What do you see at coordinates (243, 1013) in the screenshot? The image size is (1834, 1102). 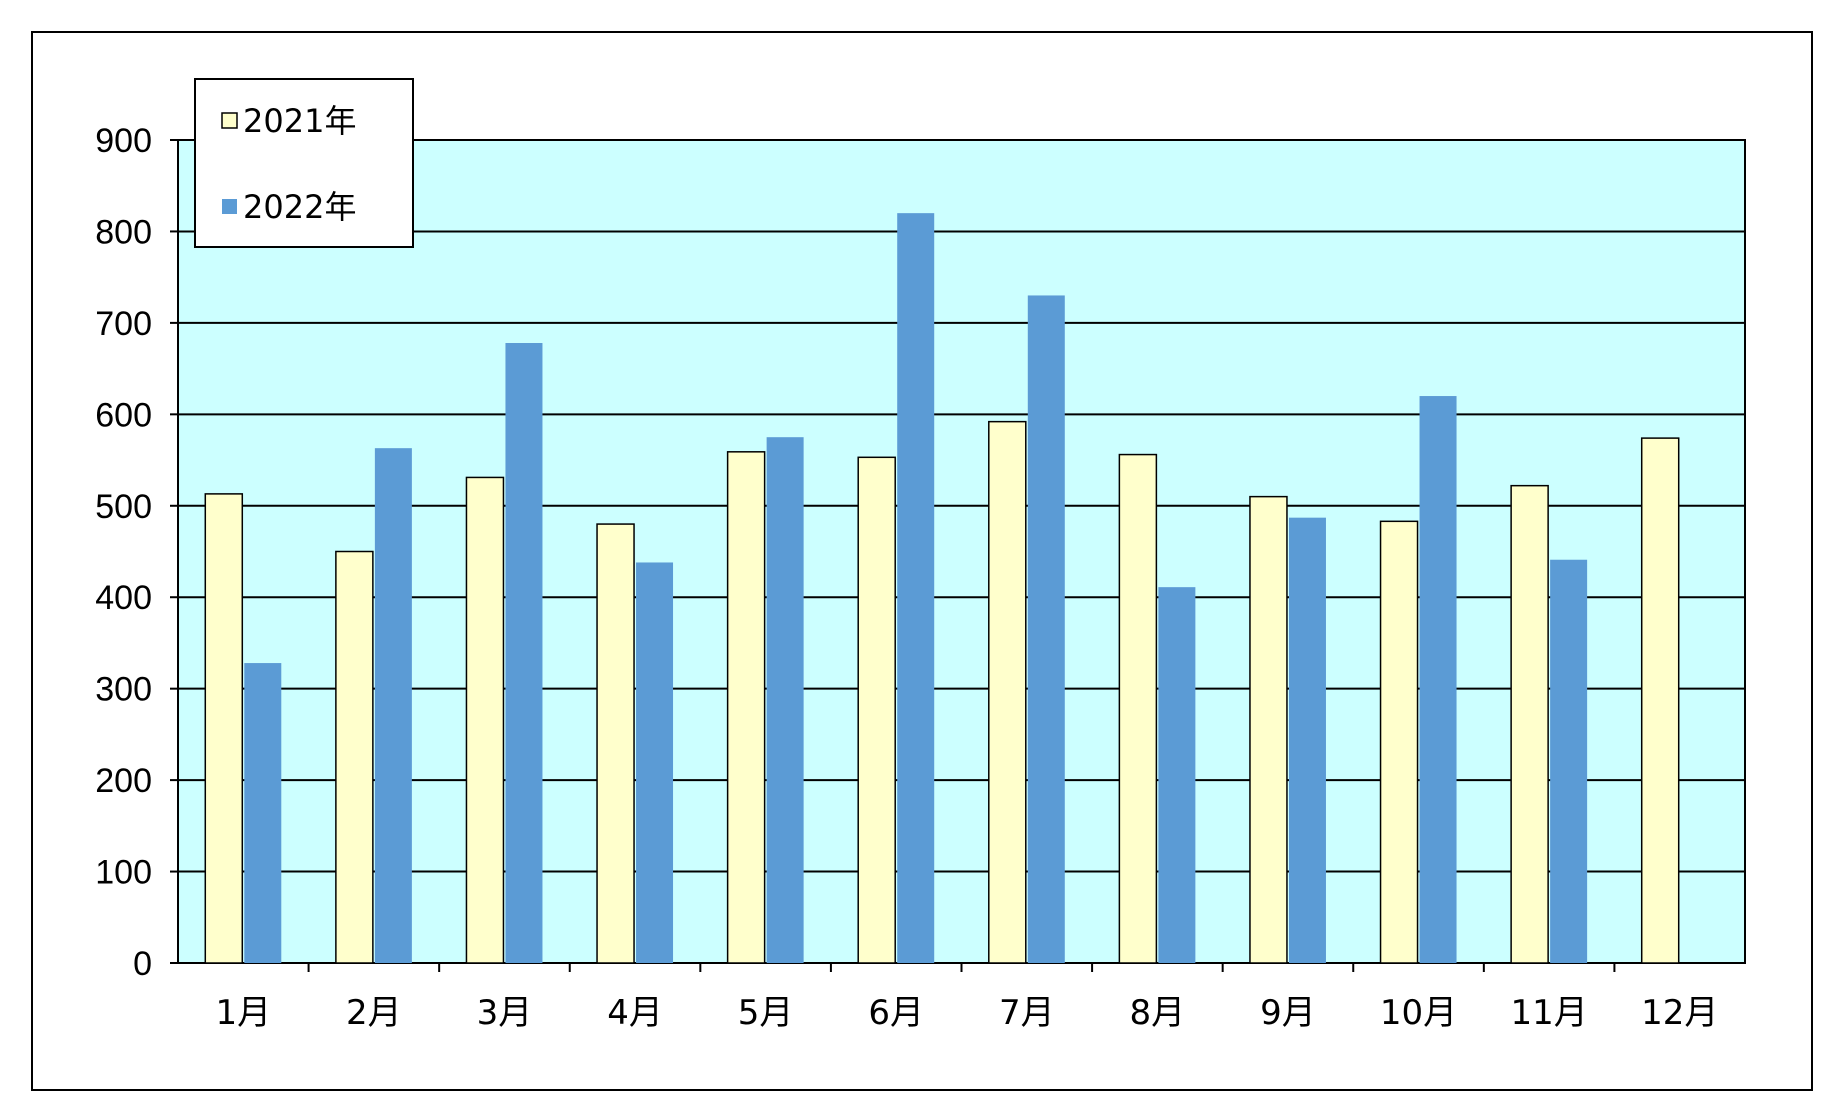 I see `x-tick-label: 1月` at bounding box center [243, 1013].